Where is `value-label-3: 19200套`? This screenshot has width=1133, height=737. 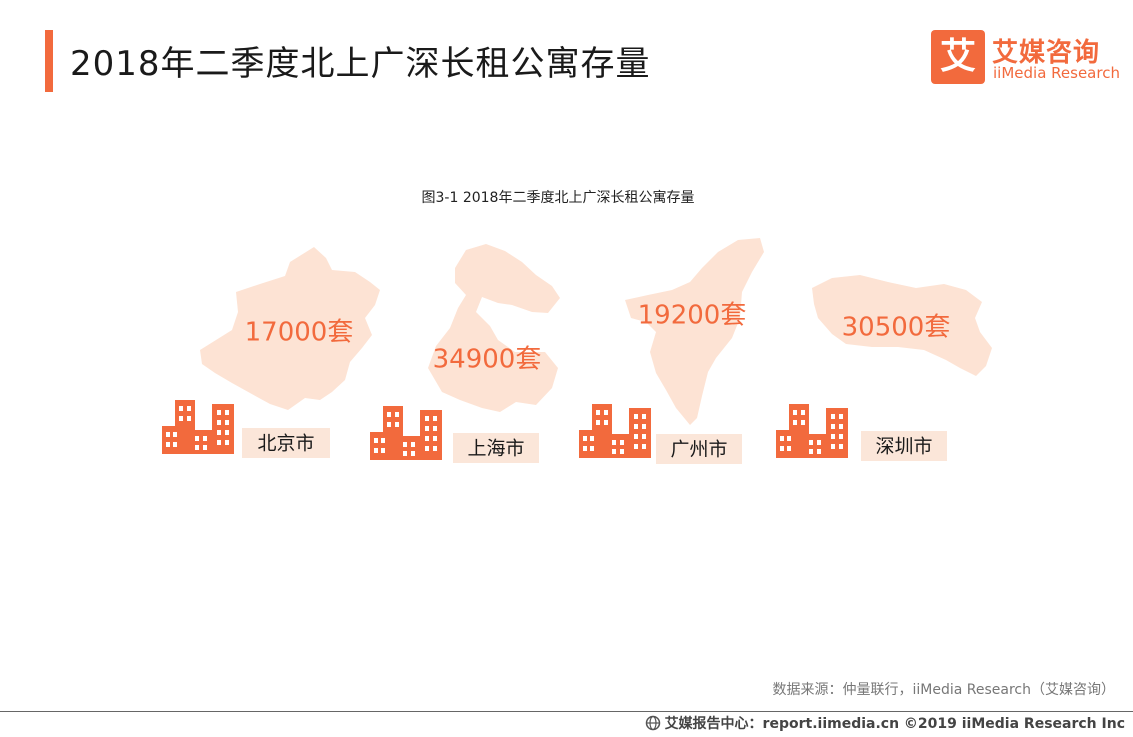 value-label-3: 19200套 is located at coordinates (692, 316).